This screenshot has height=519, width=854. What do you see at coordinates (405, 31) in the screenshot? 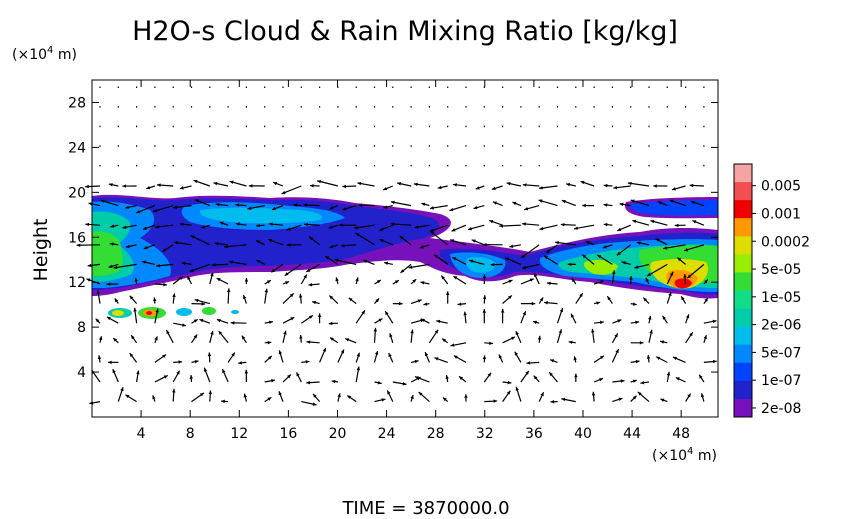
I see `chart-title: H2O-s Cloud & Rain Mixing Ratio [kg/kg]` at bounding box center [405, 31].